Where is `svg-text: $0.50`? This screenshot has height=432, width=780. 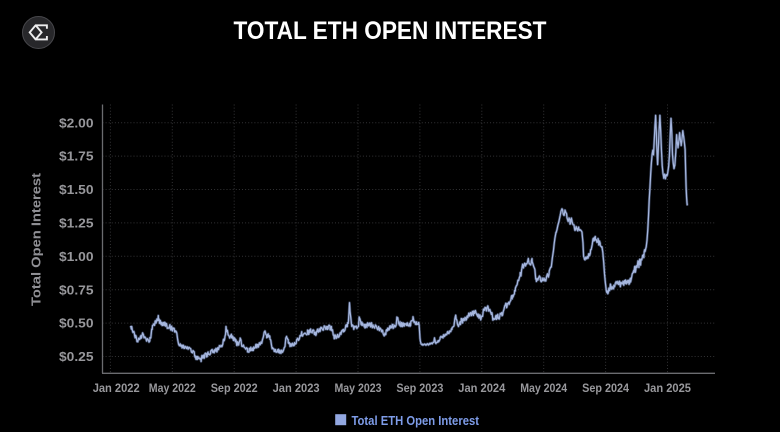 svg-text: $0.50 is located at coordinates (76, 323).